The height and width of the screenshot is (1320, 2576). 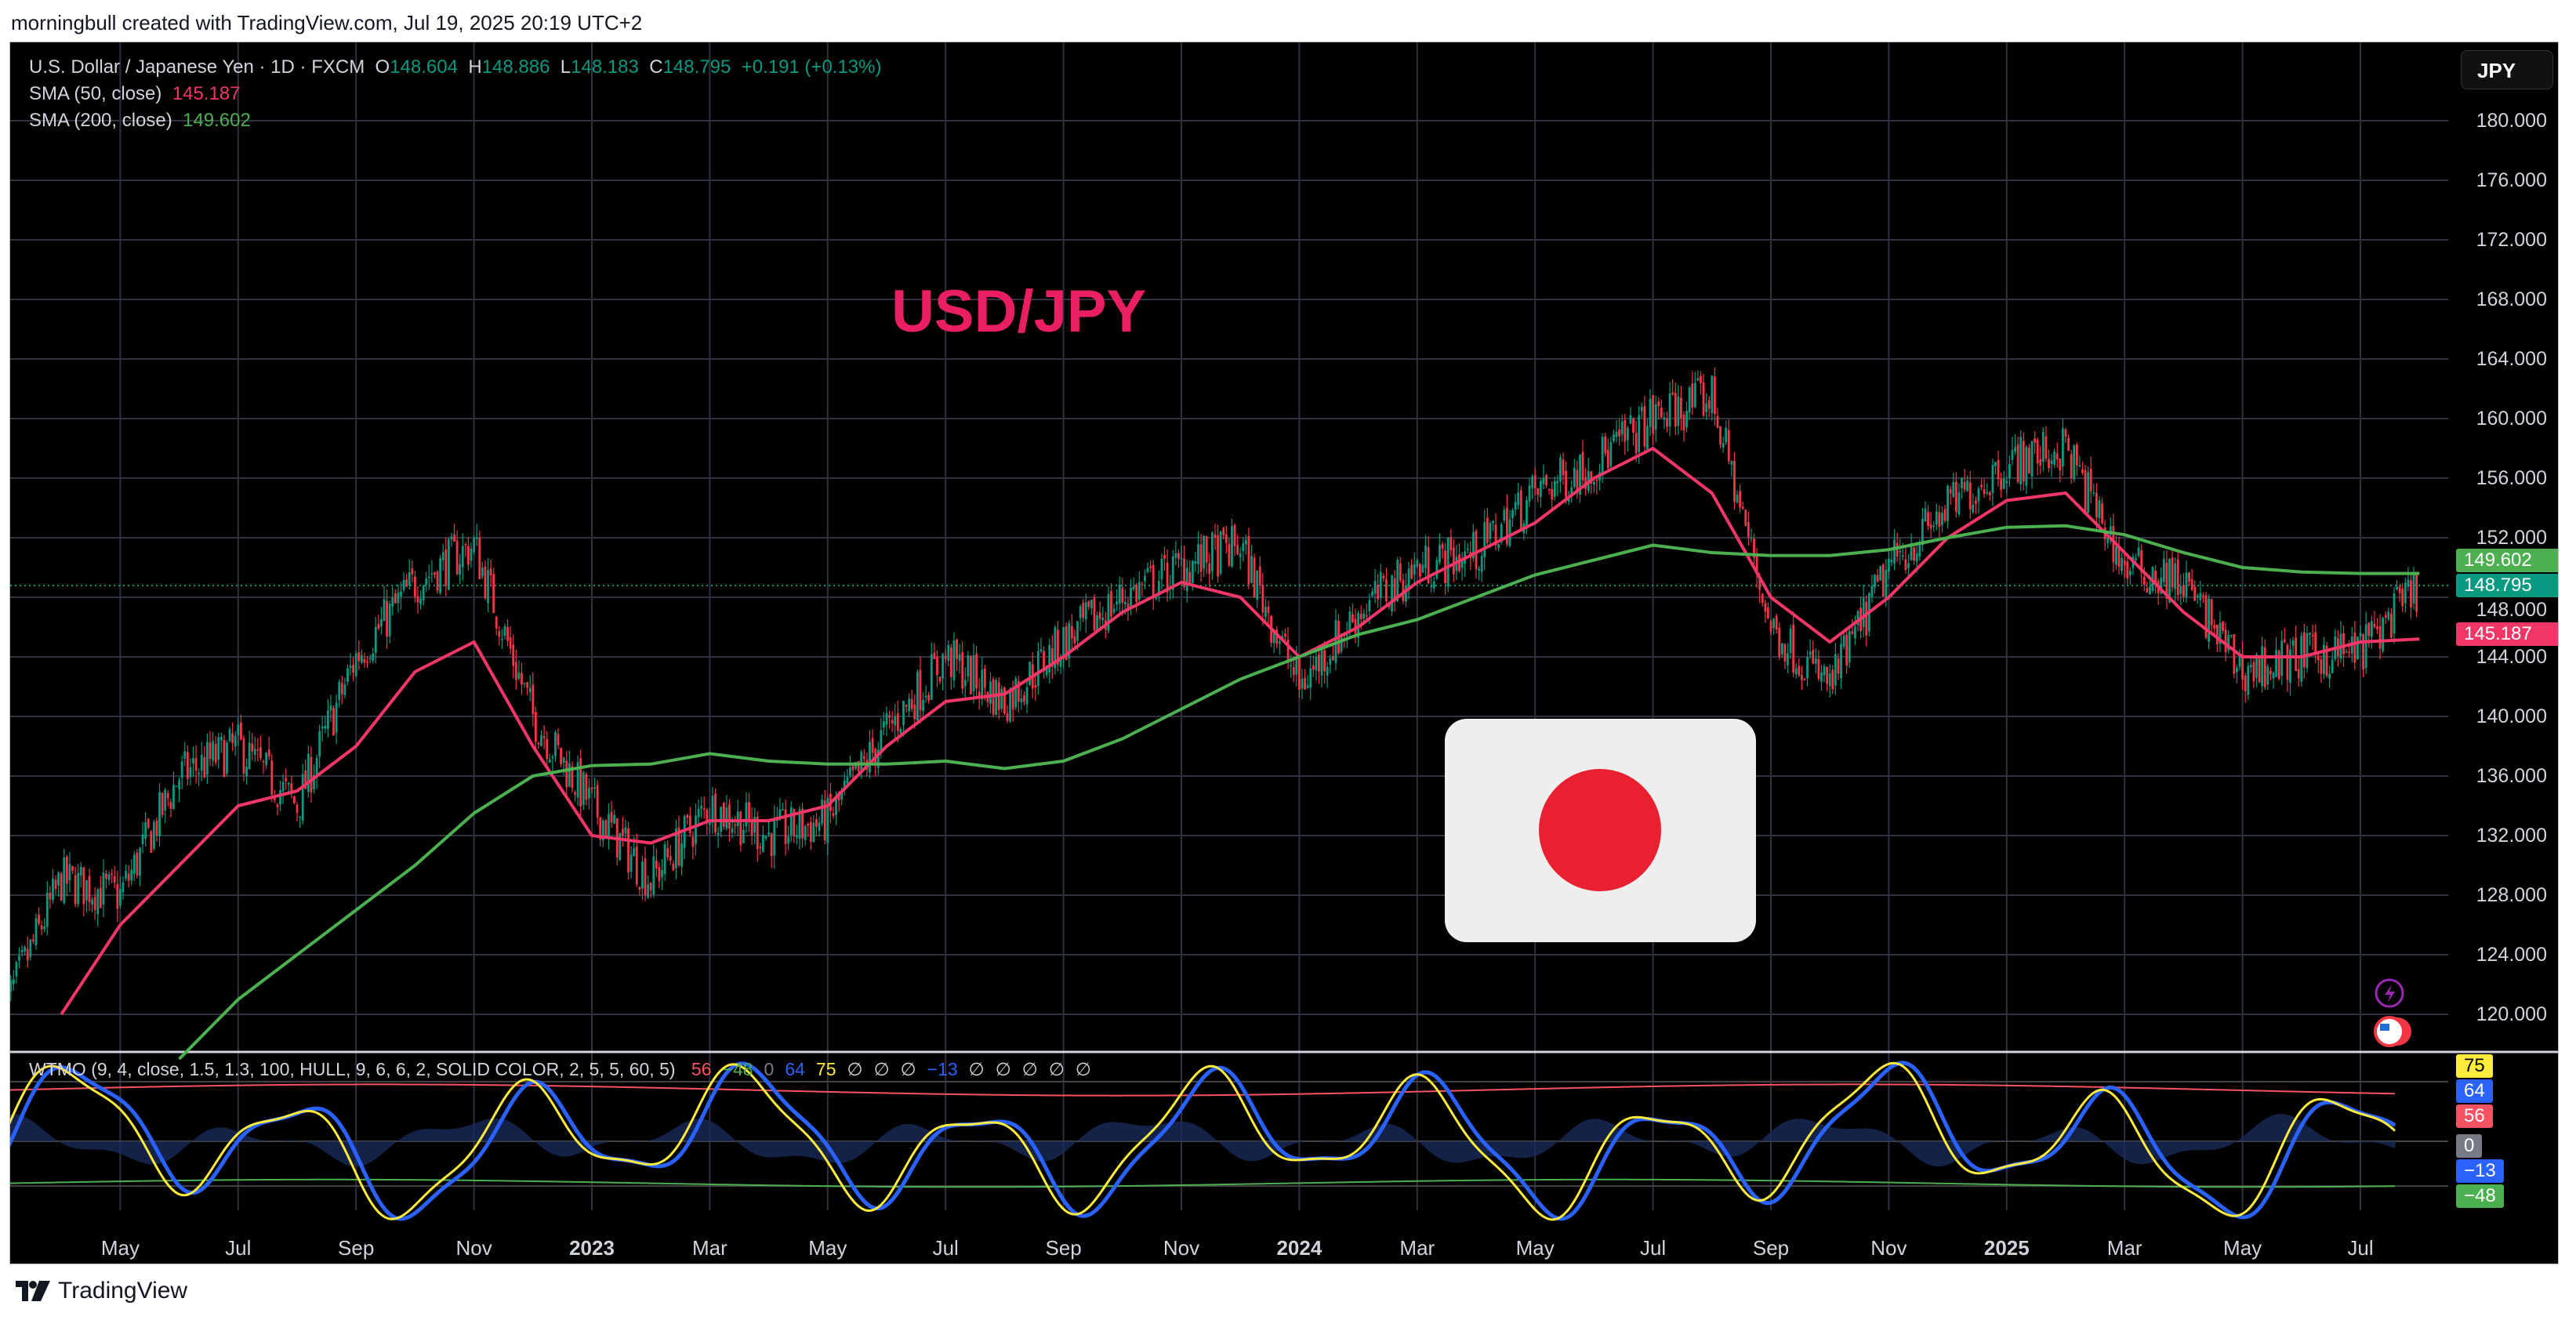 I want to click on osc-value-tag: −13, so click(x=2480, y=1171).